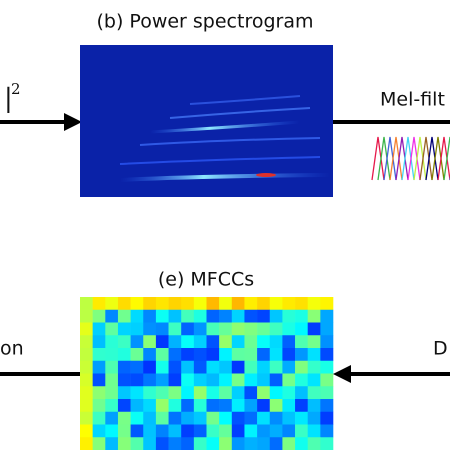 The image size is (450, 450). What do you see at coordinates (206, 280) in the screenshot?
I see `panel-title: (e) MFCCs` at bounding box center [206, 280].